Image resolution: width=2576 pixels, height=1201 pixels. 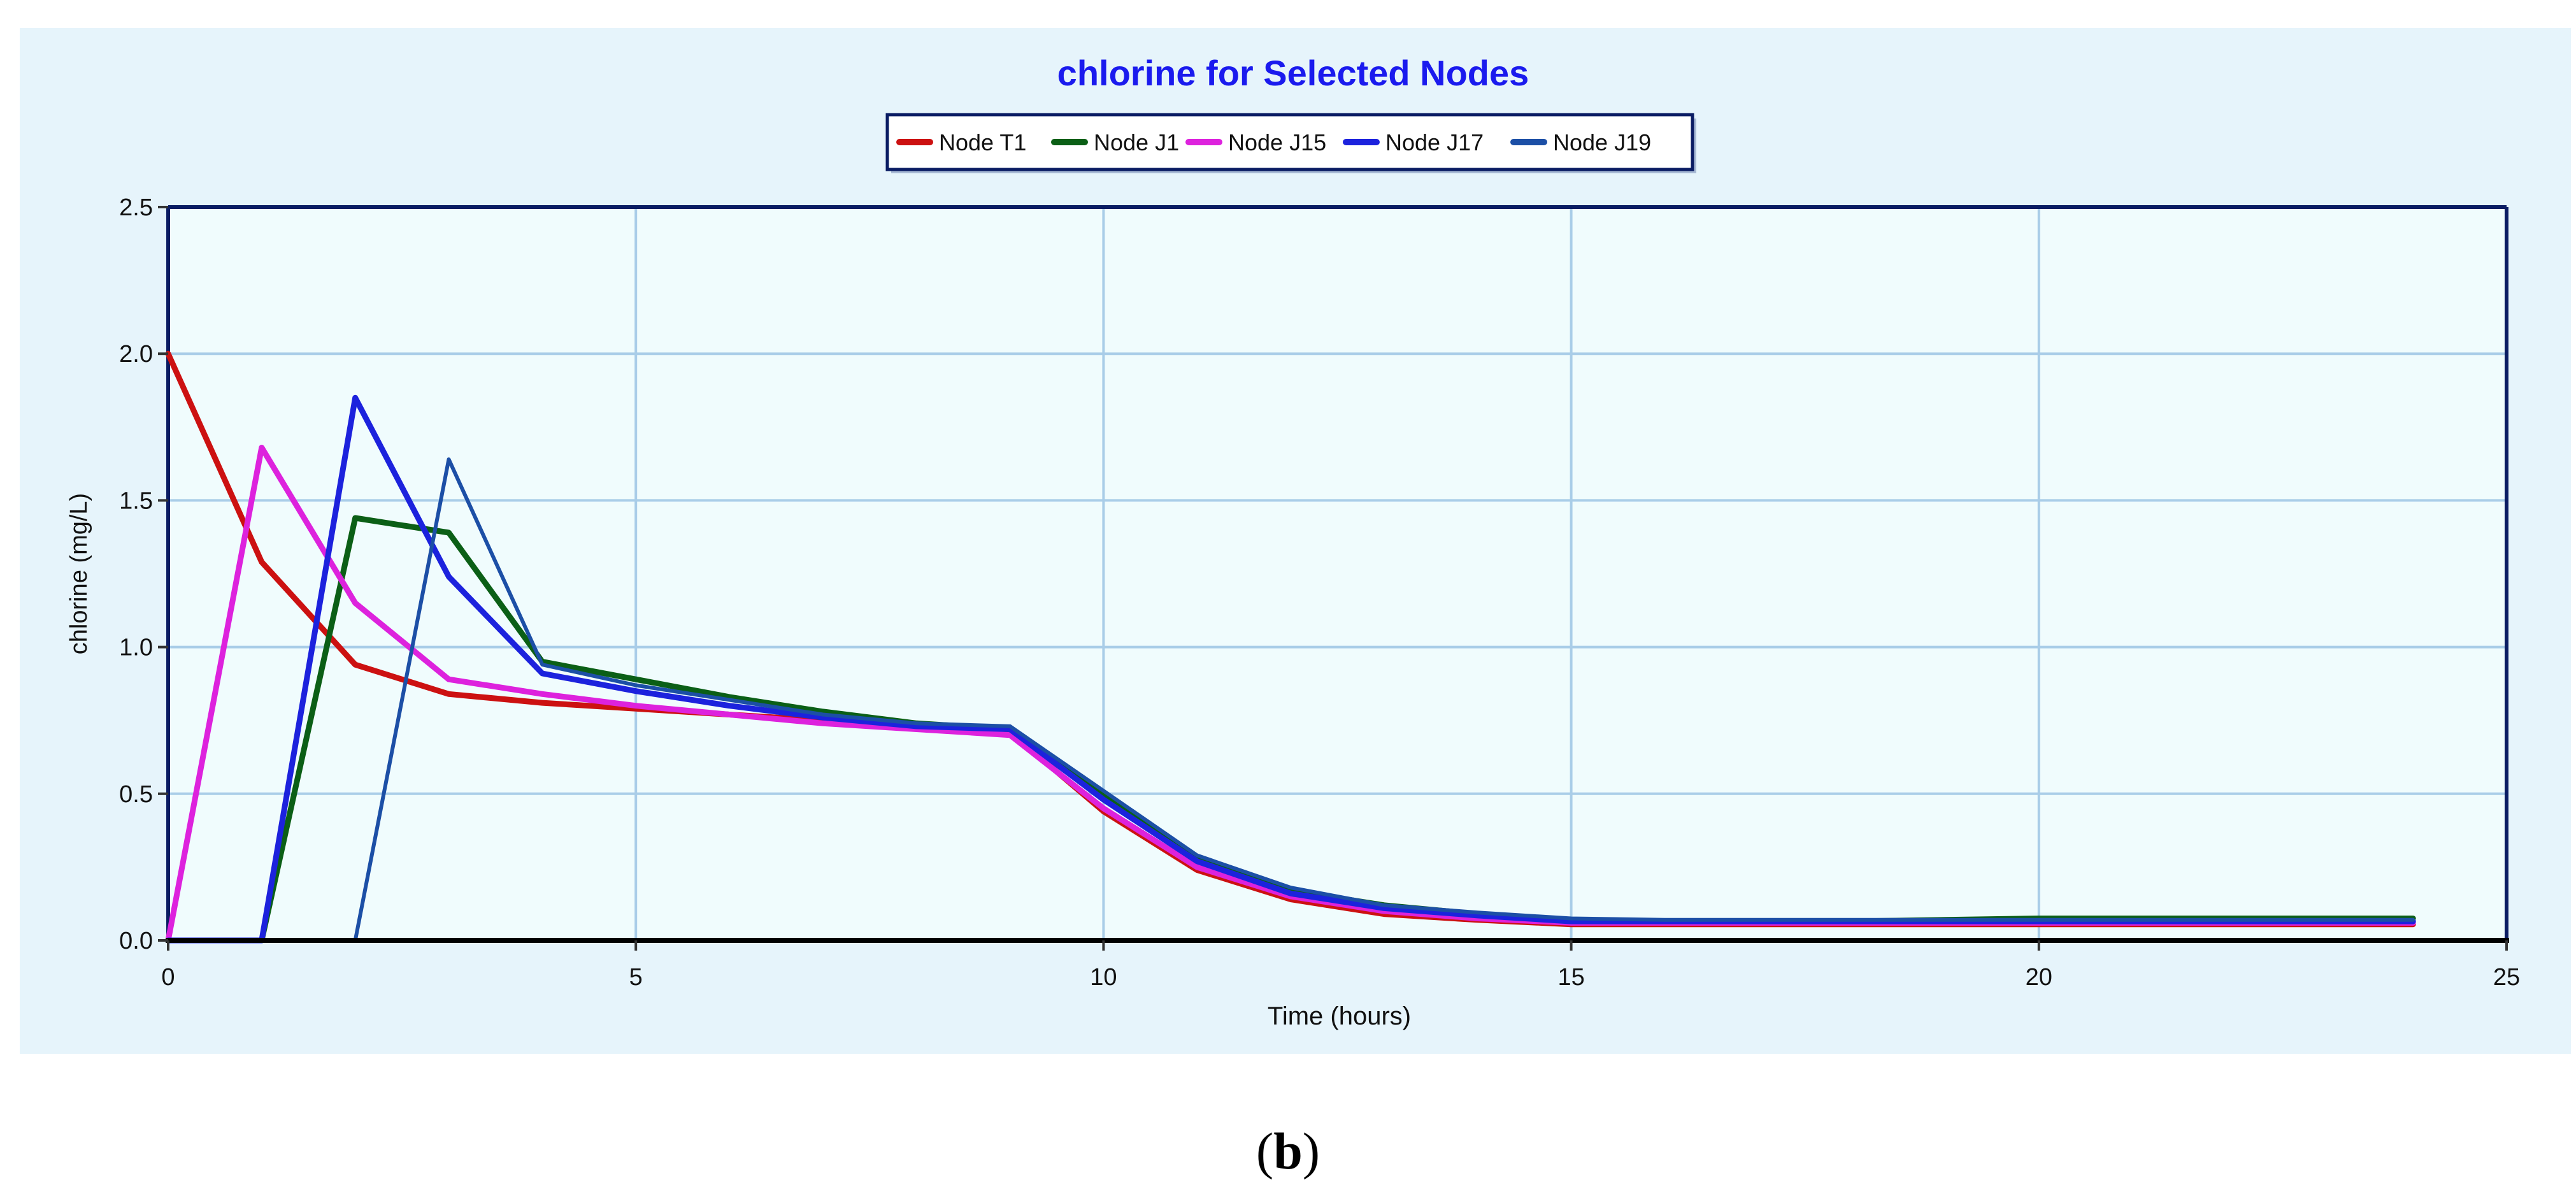 I want to click on x-tick-label: 25, so click(x=2507, y=977).